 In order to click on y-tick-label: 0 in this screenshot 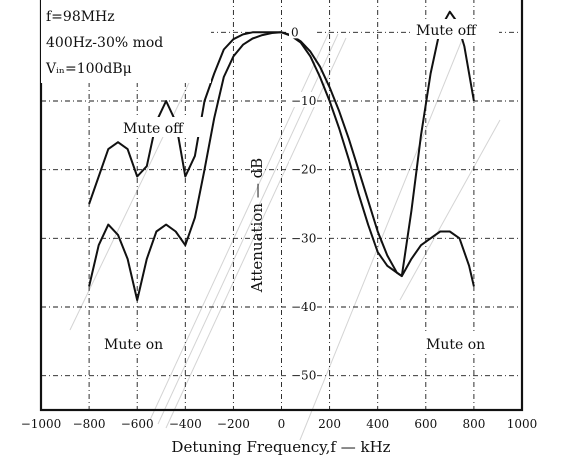, I will do `click(295, 32)`.